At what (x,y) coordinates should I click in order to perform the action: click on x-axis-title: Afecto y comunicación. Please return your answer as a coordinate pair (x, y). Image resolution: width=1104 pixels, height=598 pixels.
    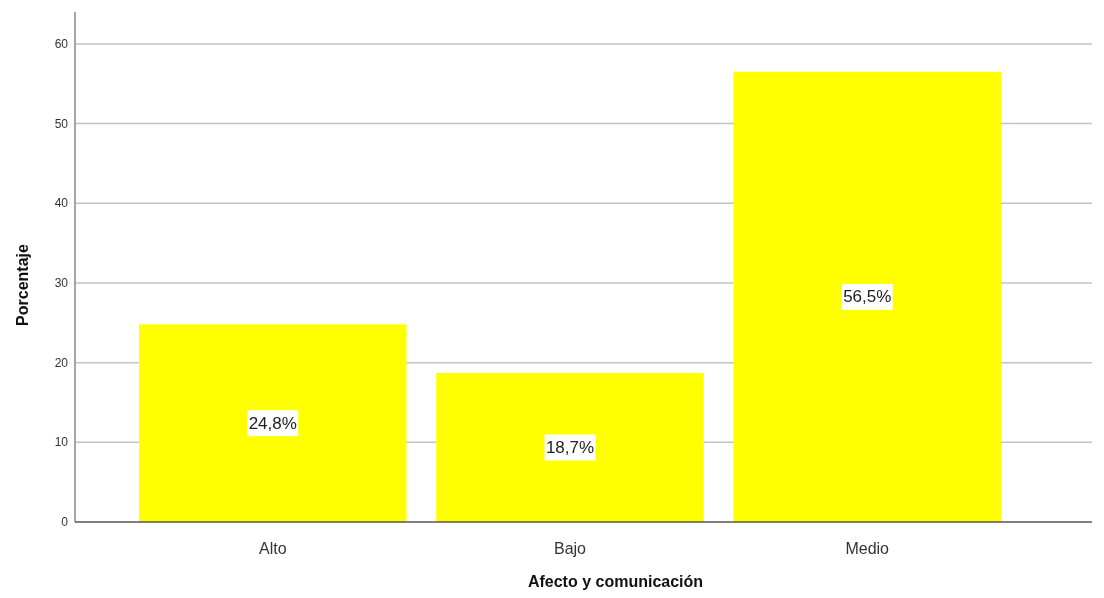
    Looking at the image, I should click on (615, 581).